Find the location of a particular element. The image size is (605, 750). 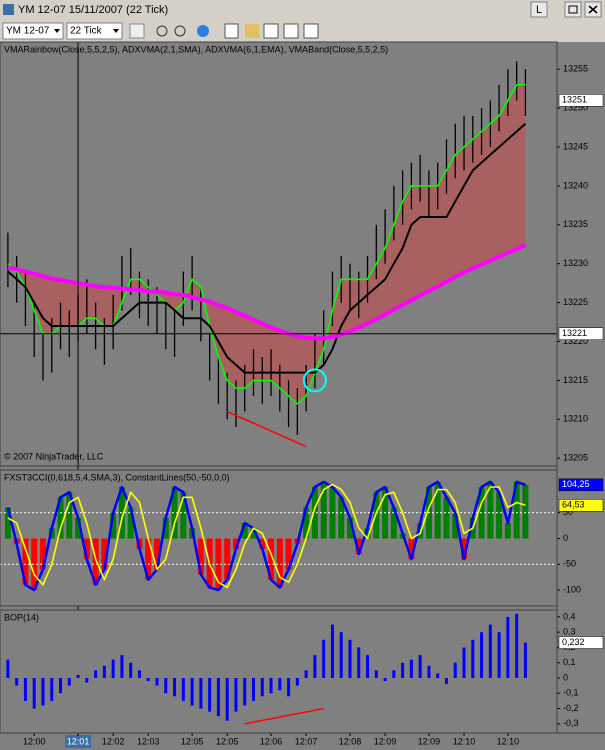

x-tick-label: 12:10 is located at coordinates (508, 741).